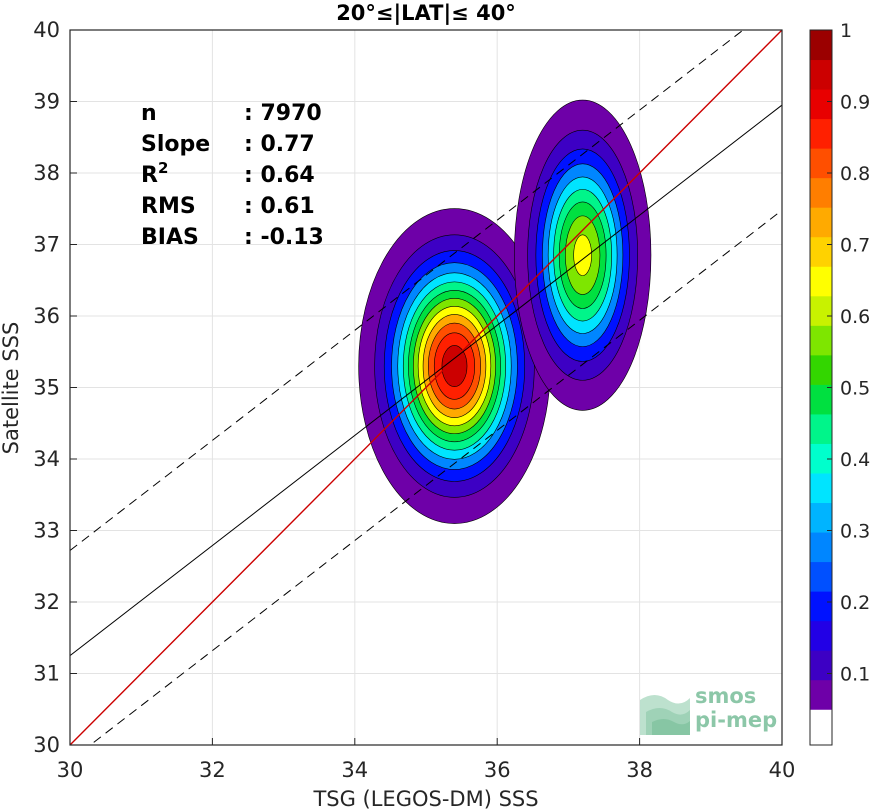 The height and width of the screenshot is (811, 874). I want to click on x-tick-label: 32, so click(212, 770).